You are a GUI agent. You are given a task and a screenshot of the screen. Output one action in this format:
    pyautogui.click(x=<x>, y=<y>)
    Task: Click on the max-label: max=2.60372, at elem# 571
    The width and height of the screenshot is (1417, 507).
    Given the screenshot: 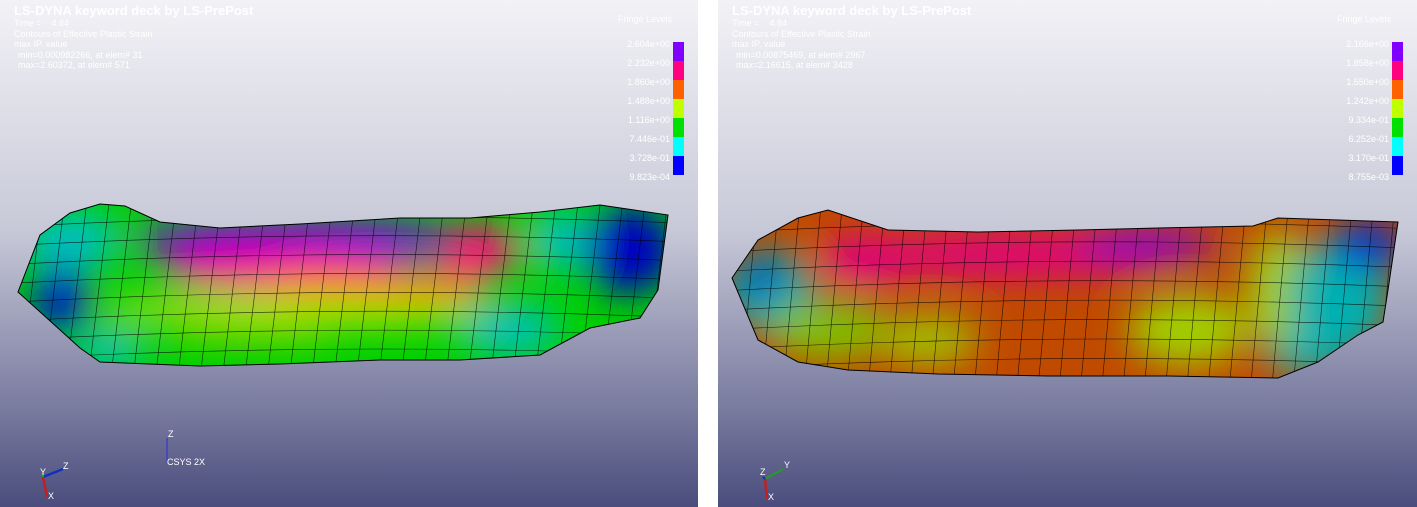 What is the action you would take?
    pyautogui.click(x=74, y=65)
    